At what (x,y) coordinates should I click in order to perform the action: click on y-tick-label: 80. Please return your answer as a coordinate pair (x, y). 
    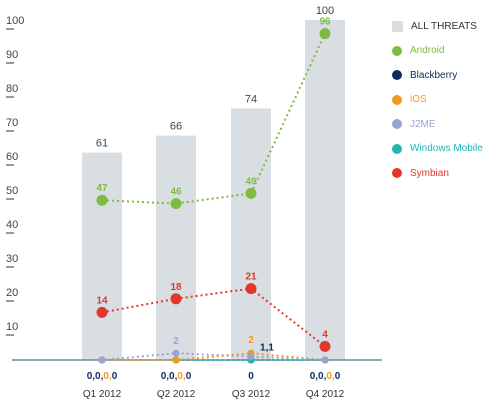
    Looking at the image, I should click on (12, 89).